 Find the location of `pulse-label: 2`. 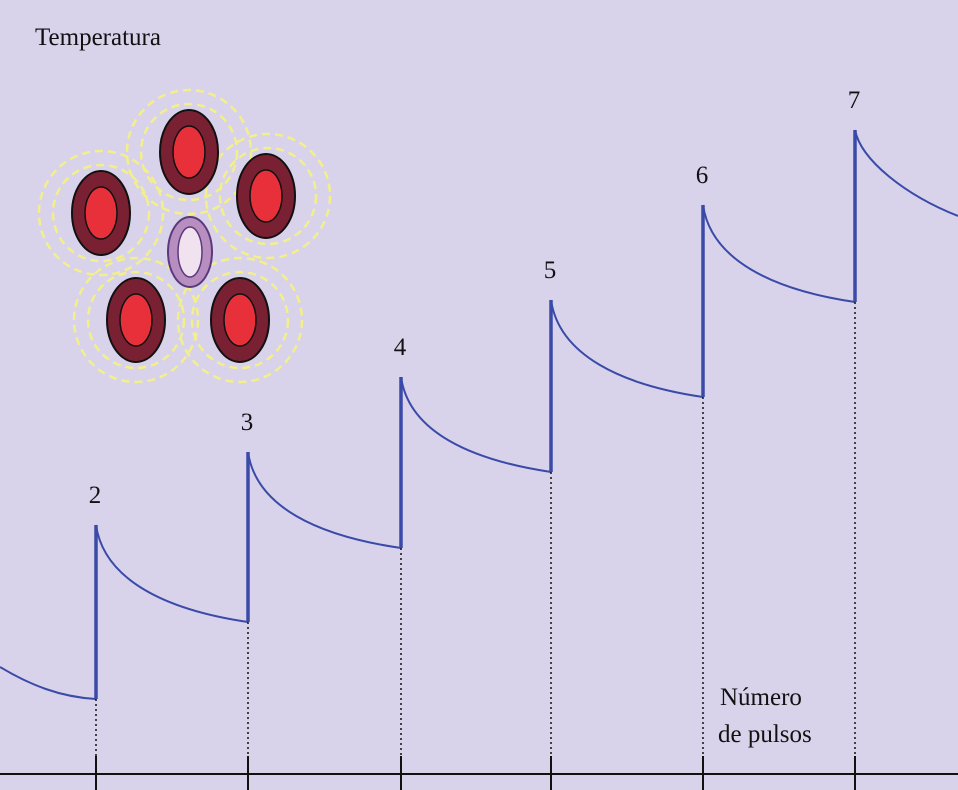

pulse-label: 2 is located at coordinates (95, 495).